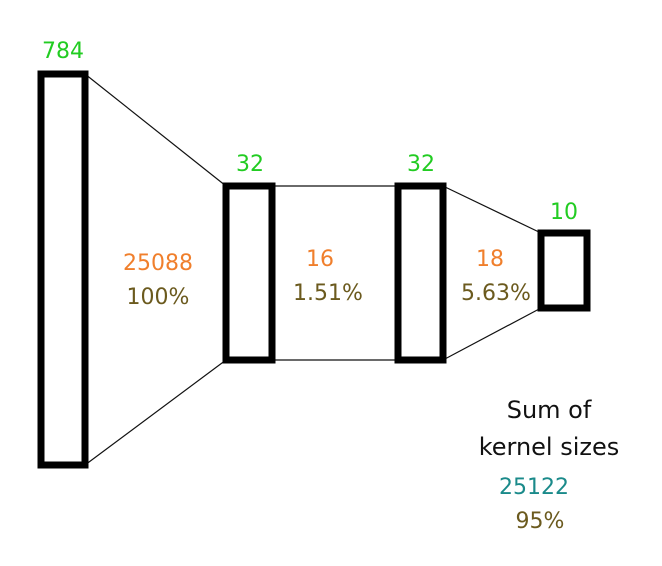  Describe the element at coordinates (328, 293) in the screenshot. I see `kernel-percent-label: 1.51%` at that location.